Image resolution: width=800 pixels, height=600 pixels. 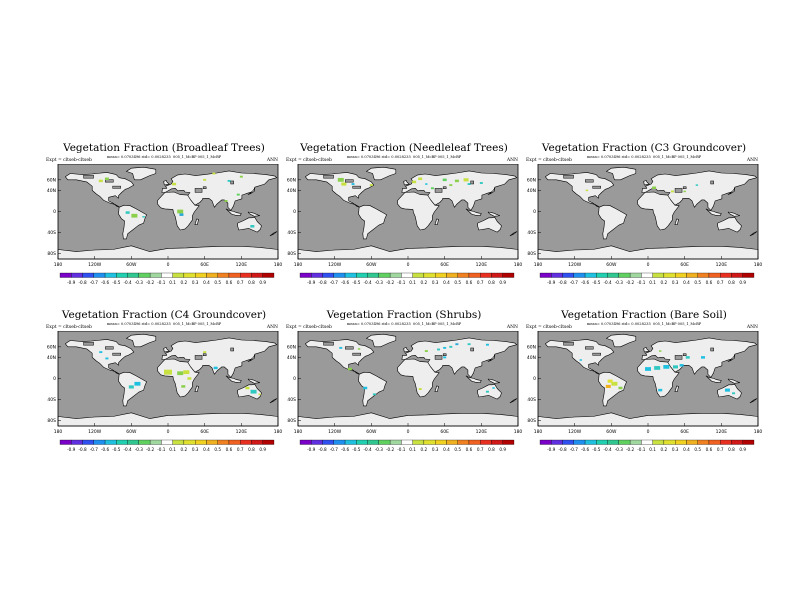 I want to click on continent-greenland, so click(x=141, y=340).